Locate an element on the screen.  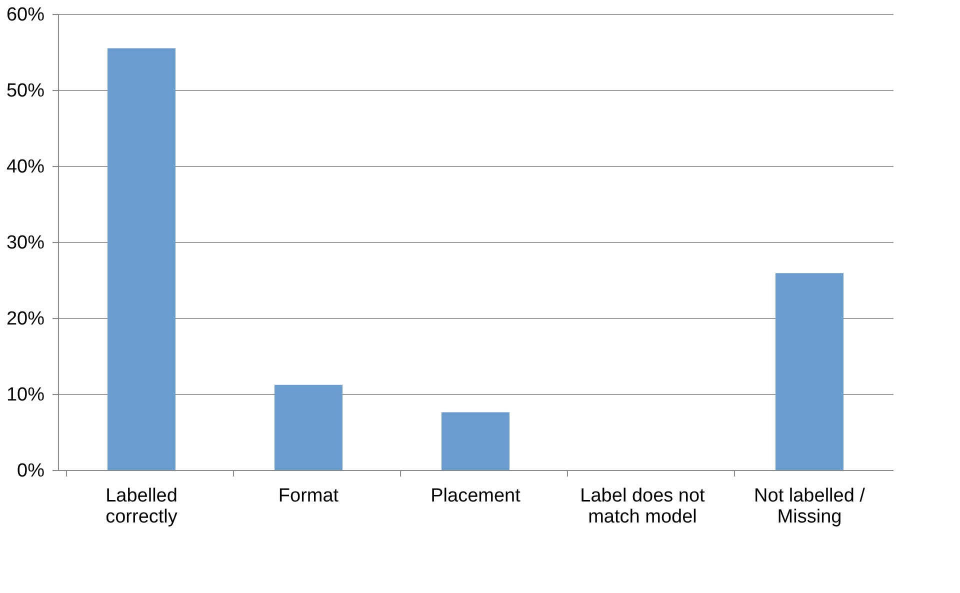
y-tick-label: 20% is located at coordinates (25, 319).